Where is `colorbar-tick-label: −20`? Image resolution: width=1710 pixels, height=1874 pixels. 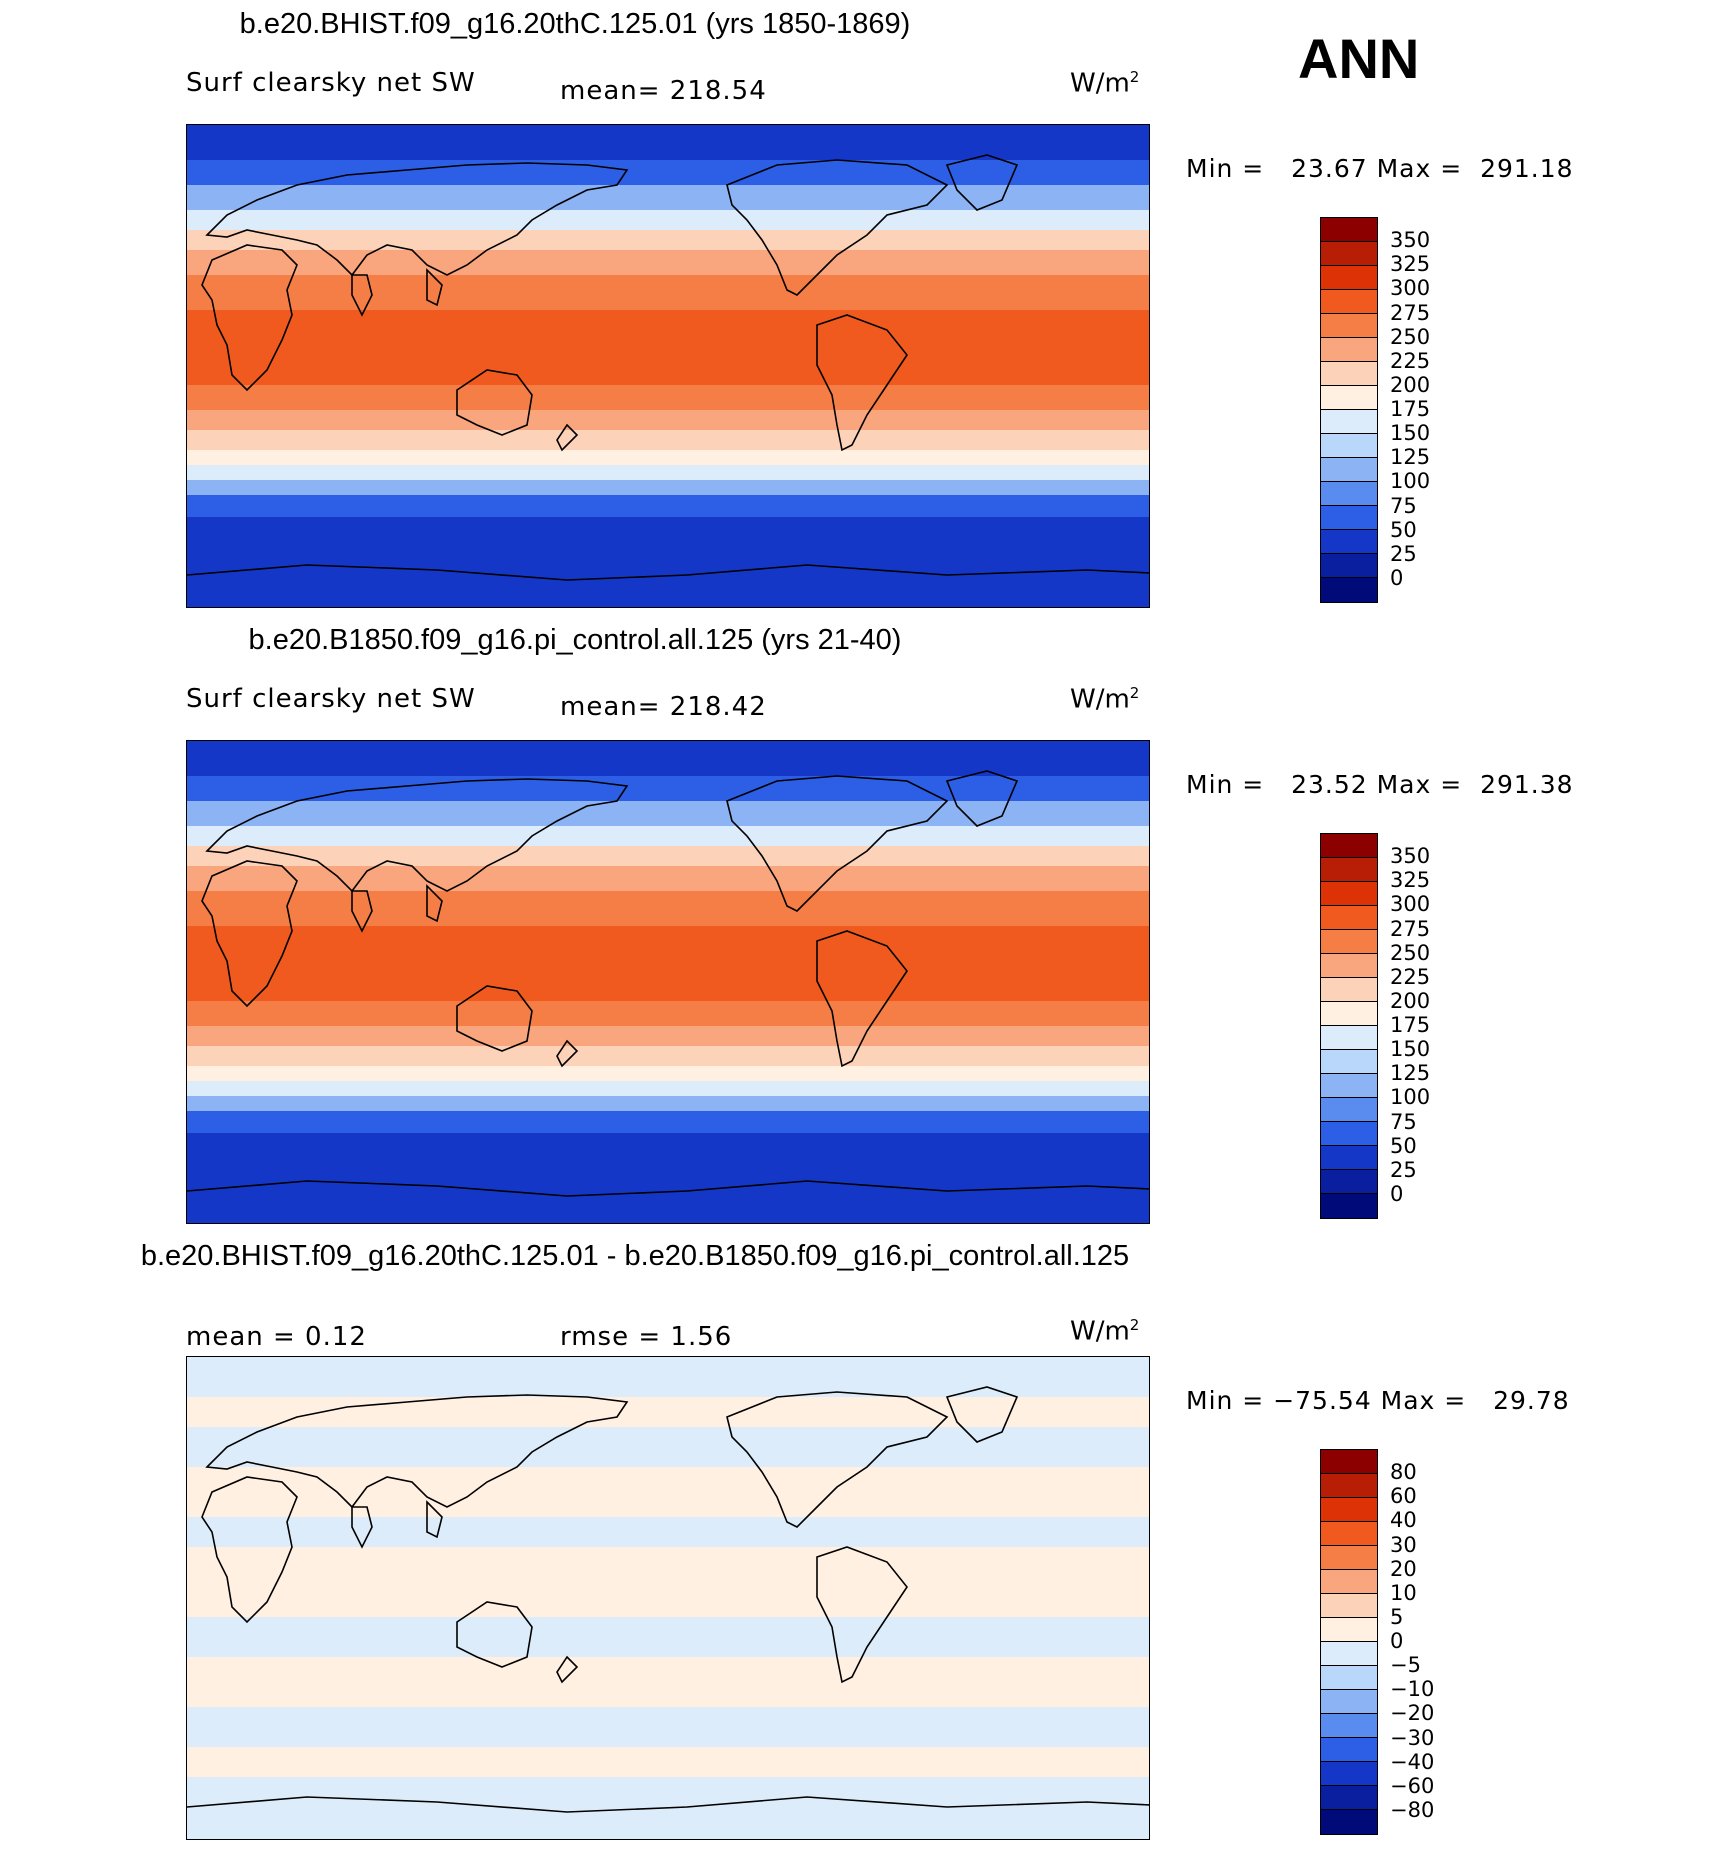
colorbar-tick-label: −20 is located at coordinates (1412, 1713).